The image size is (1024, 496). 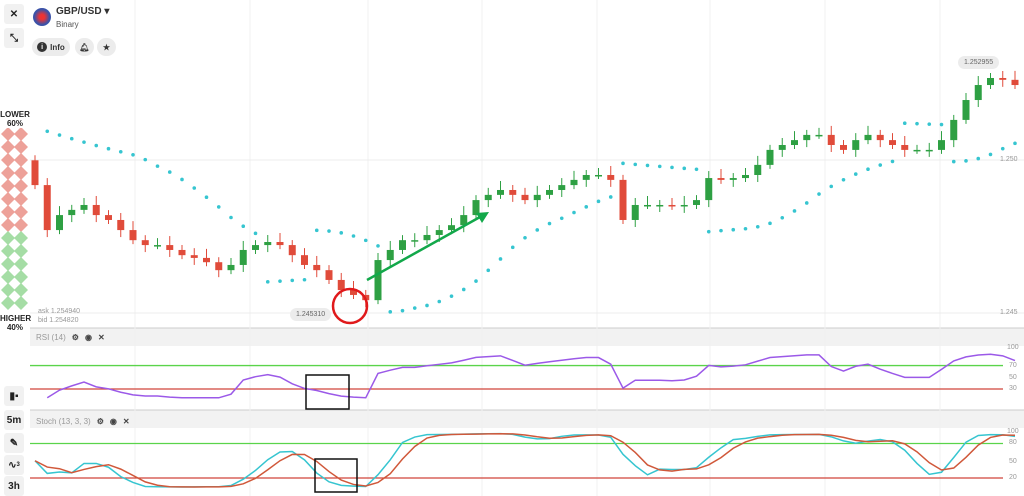 I want to click on higher-button: HIGHER 40%, so click(x=15, y=323).